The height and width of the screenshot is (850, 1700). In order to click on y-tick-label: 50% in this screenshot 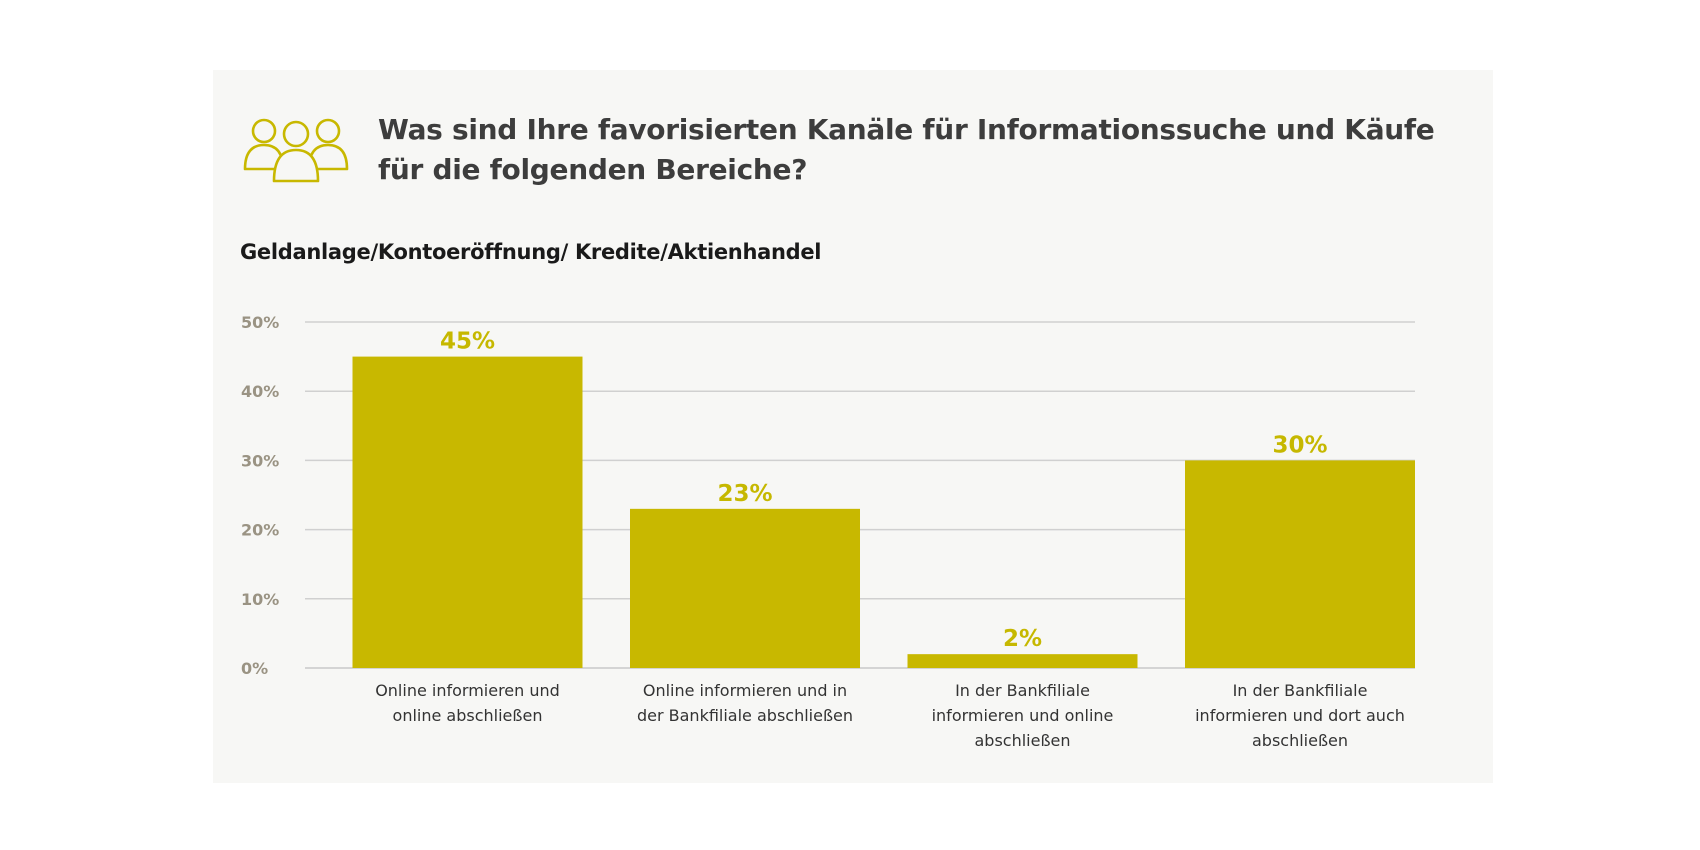, I will do `click(260, 322)`.